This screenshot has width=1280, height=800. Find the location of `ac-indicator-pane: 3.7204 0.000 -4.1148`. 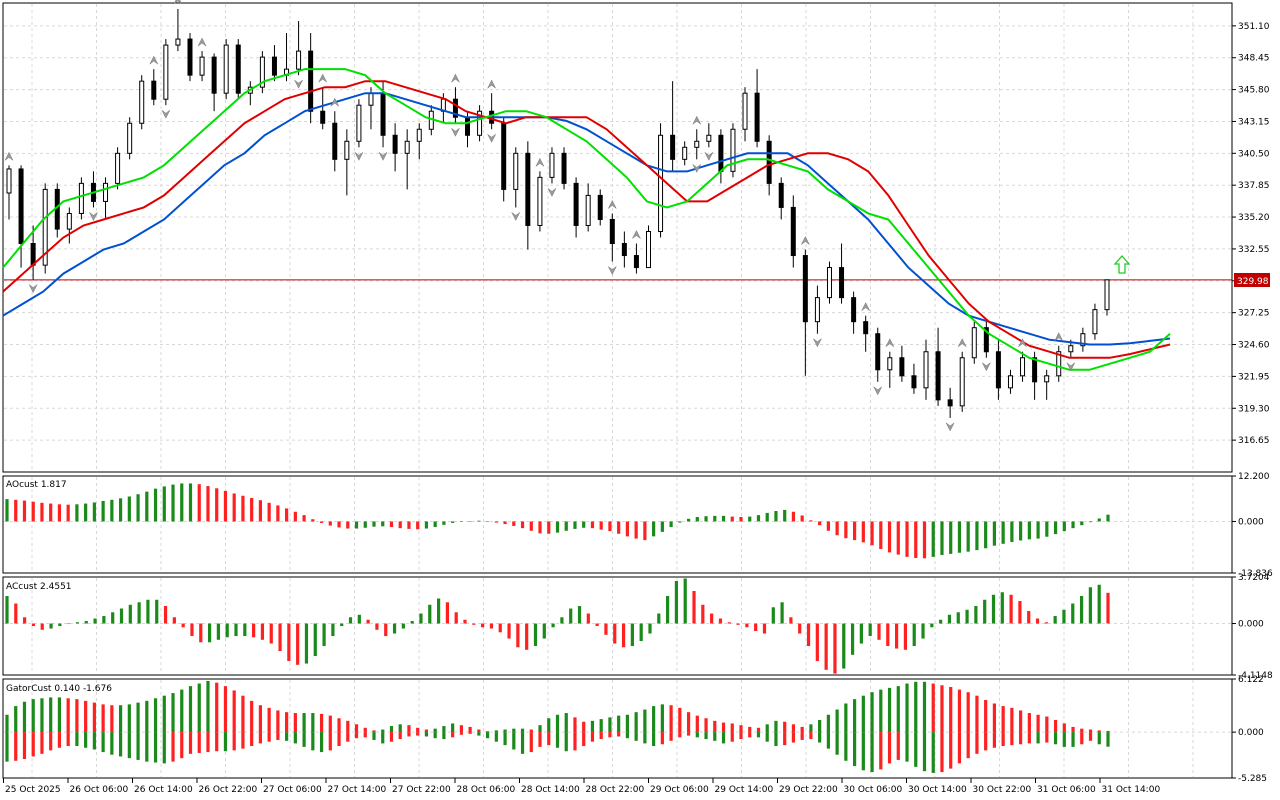

ac-indicator-pane: 3.7204 0.000 -4.1148 is located at coordinates (638, 627).